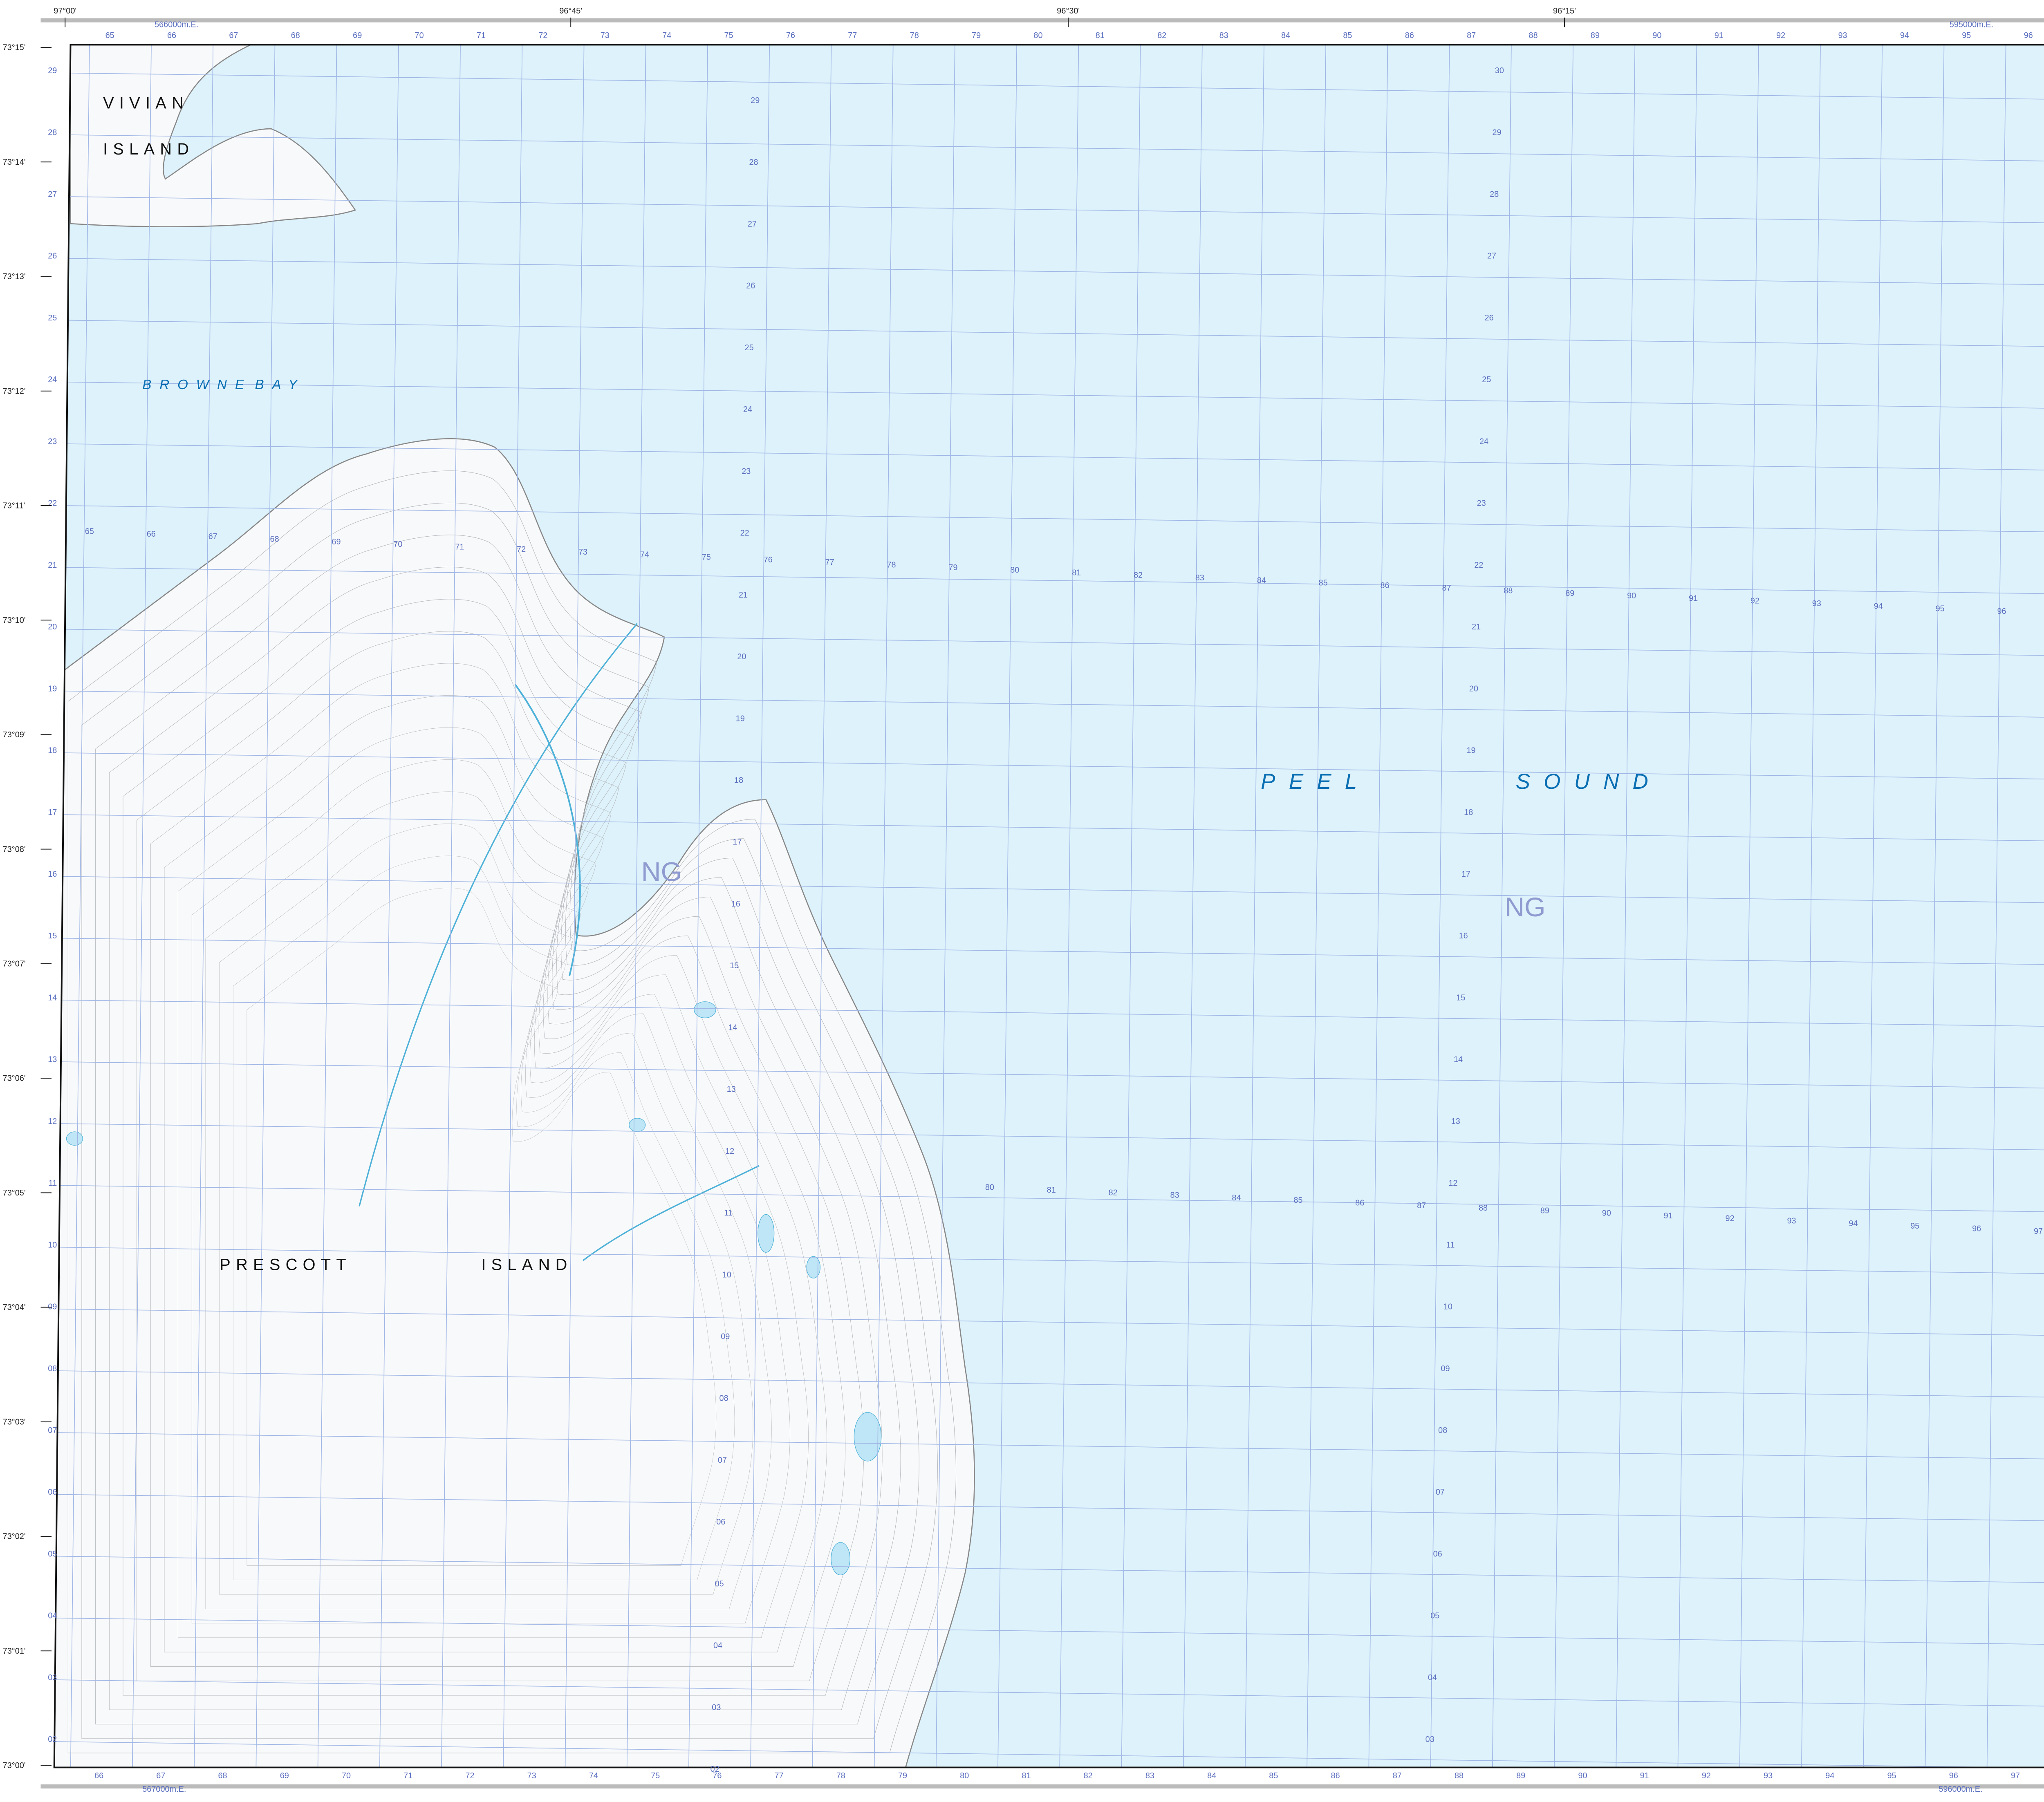 The height and width of the screenshot is (1802, 2044). What do you see at coordinates (1027, 1775) in the screenshot?
I see `grid-label: 81` at bounding box center [1027, 1775].